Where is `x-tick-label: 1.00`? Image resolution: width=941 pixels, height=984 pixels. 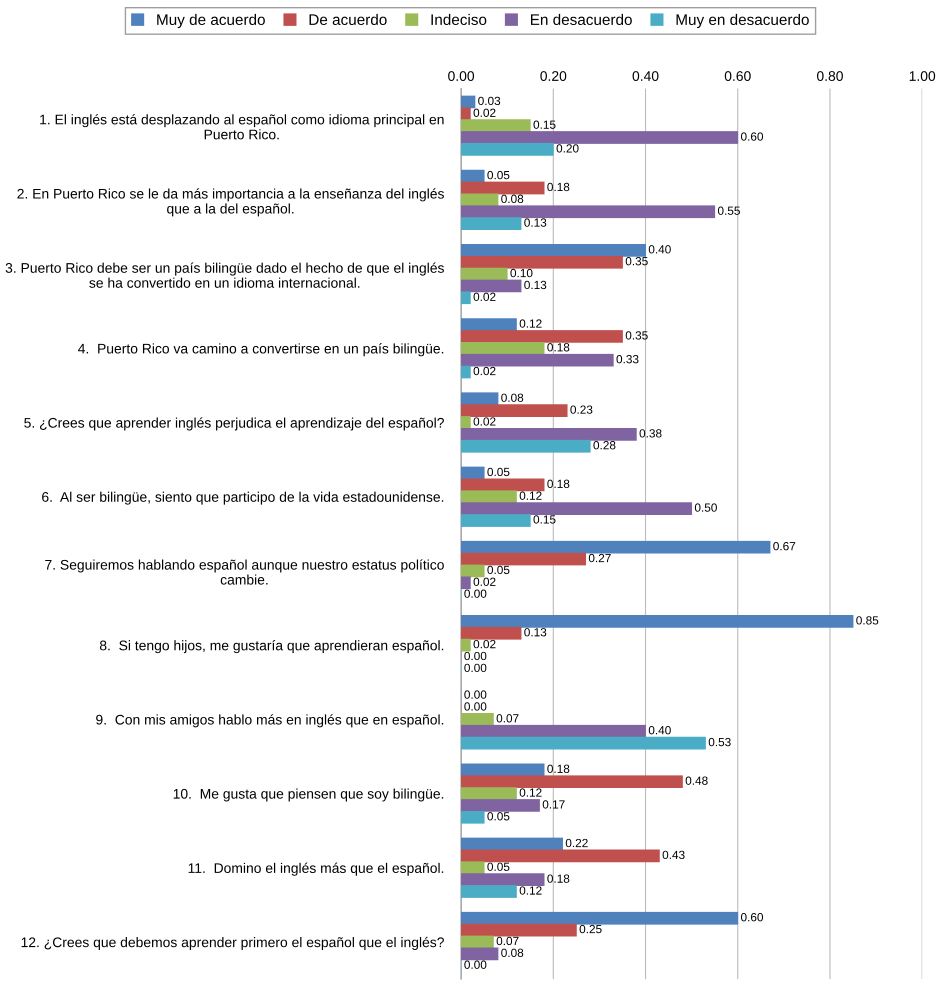 x-tick-label: 1.00 is located at coordinates (923, 76).